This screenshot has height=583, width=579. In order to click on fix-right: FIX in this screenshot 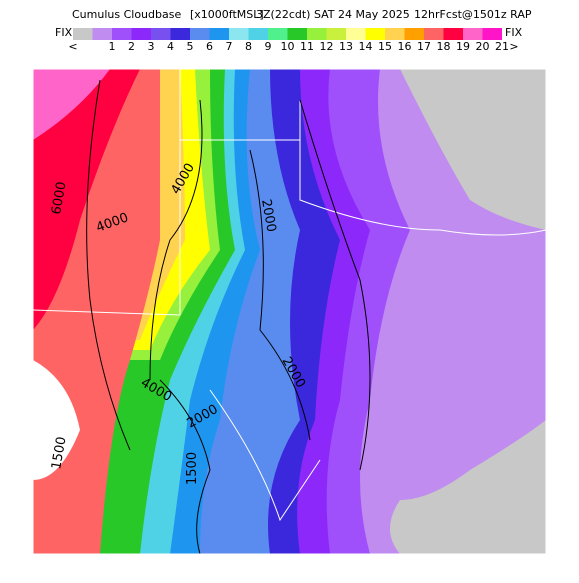, I will do `click(514, 32)`.